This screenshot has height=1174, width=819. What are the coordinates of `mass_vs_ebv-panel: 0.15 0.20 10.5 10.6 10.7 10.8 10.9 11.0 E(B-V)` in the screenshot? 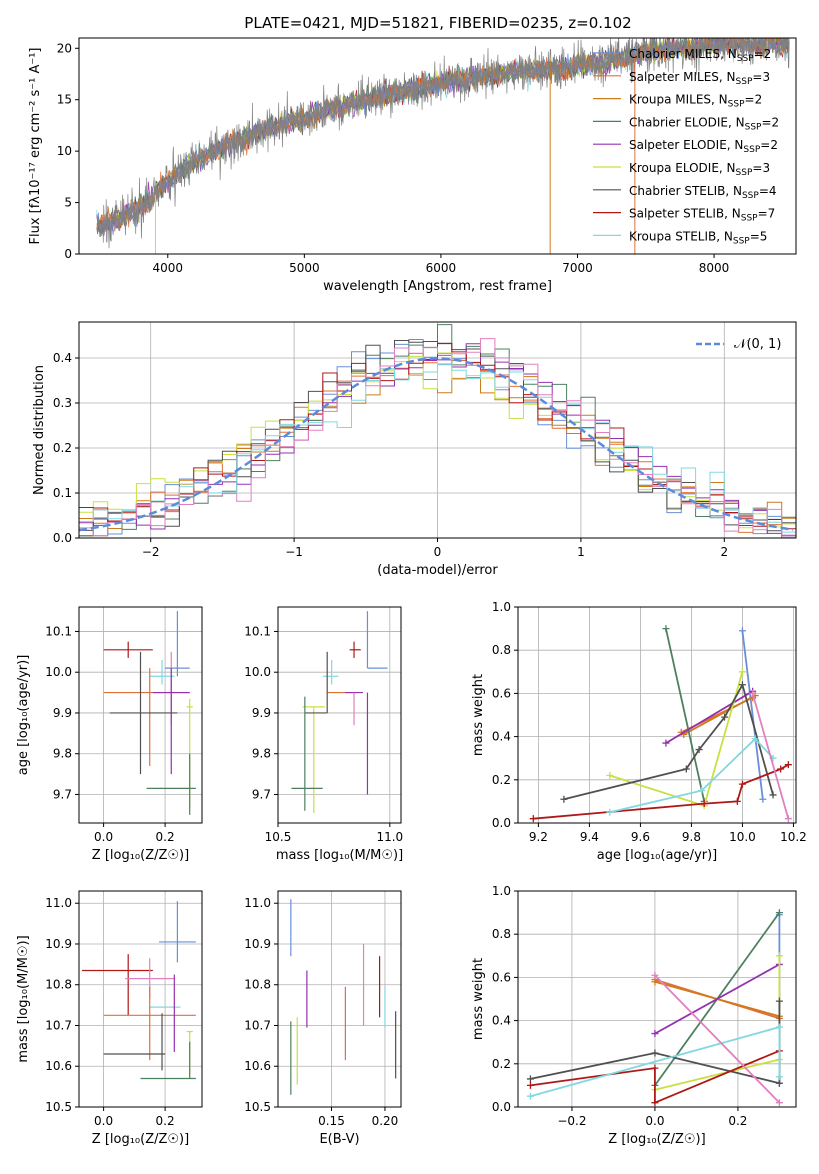 It's located at (323, 1018).